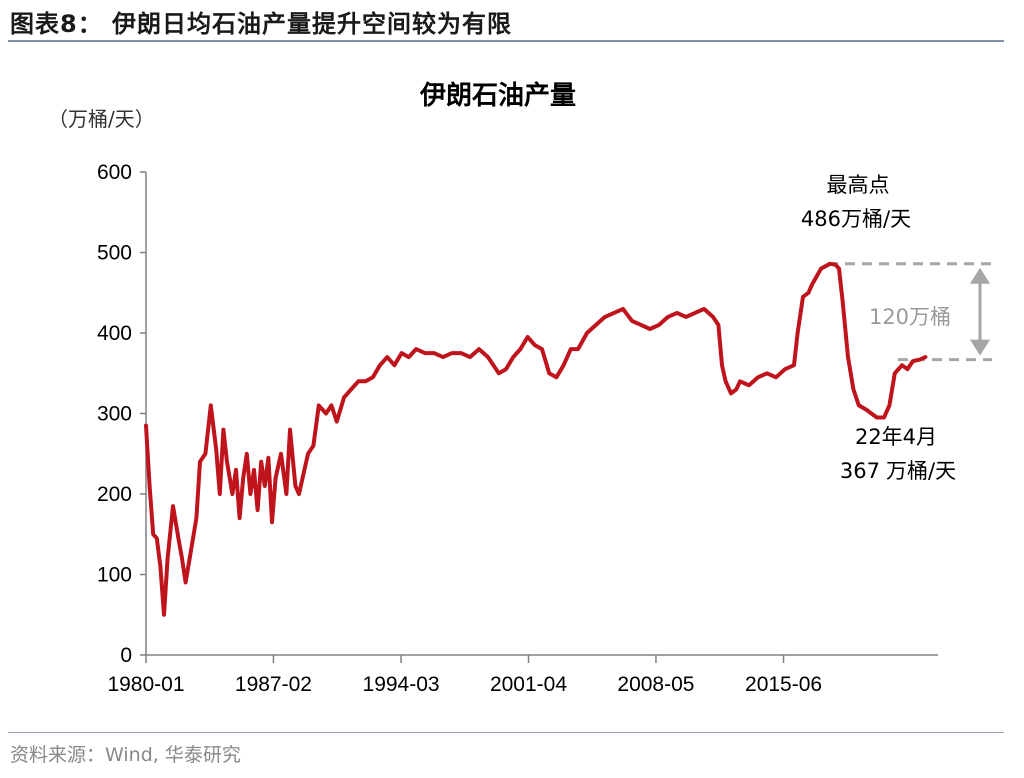  Describe the element at coordinates (273, 684) in the screenshot. I see `x-tick-label: 1987-02` at that location.